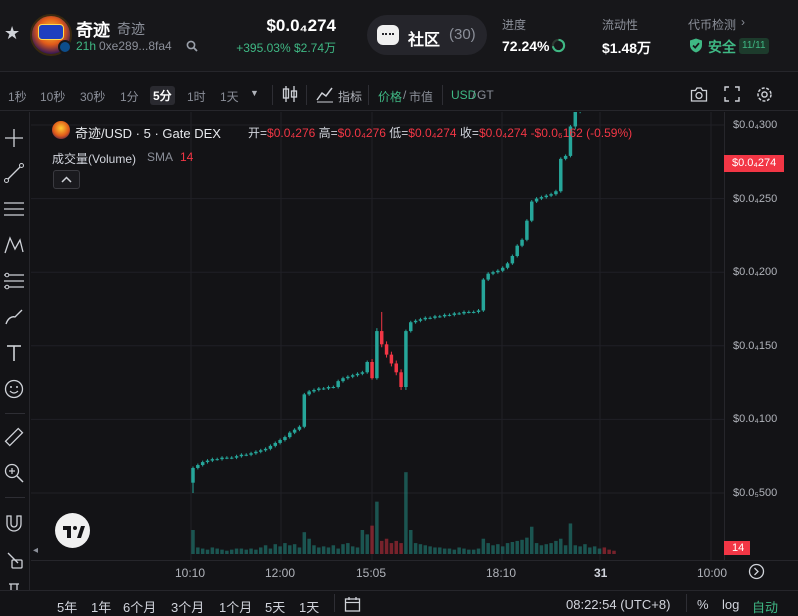 This screenshot has height=616, width=798. Describe the element at coordinates (755, 419) in the screenshot. I see `price-tick: $0.0₄100` at that location.